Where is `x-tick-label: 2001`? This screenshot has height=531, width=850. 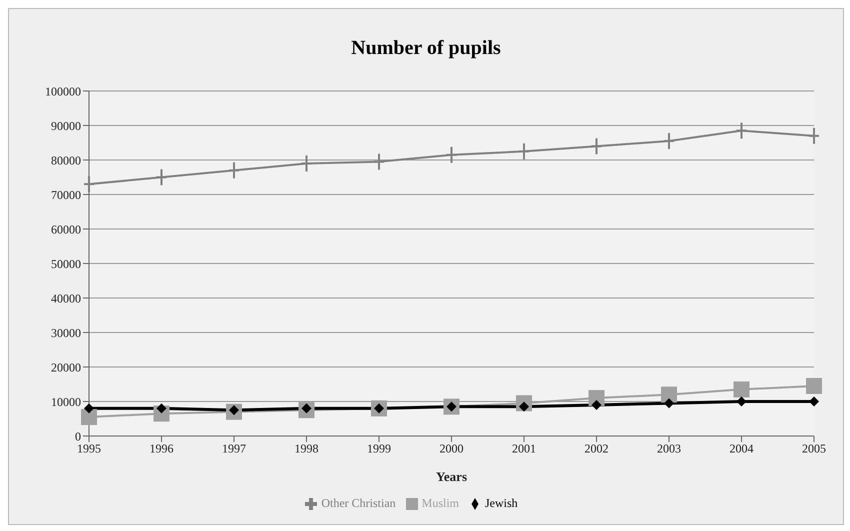 x-tick-label: 2001 is located at coordinates (524, 449).